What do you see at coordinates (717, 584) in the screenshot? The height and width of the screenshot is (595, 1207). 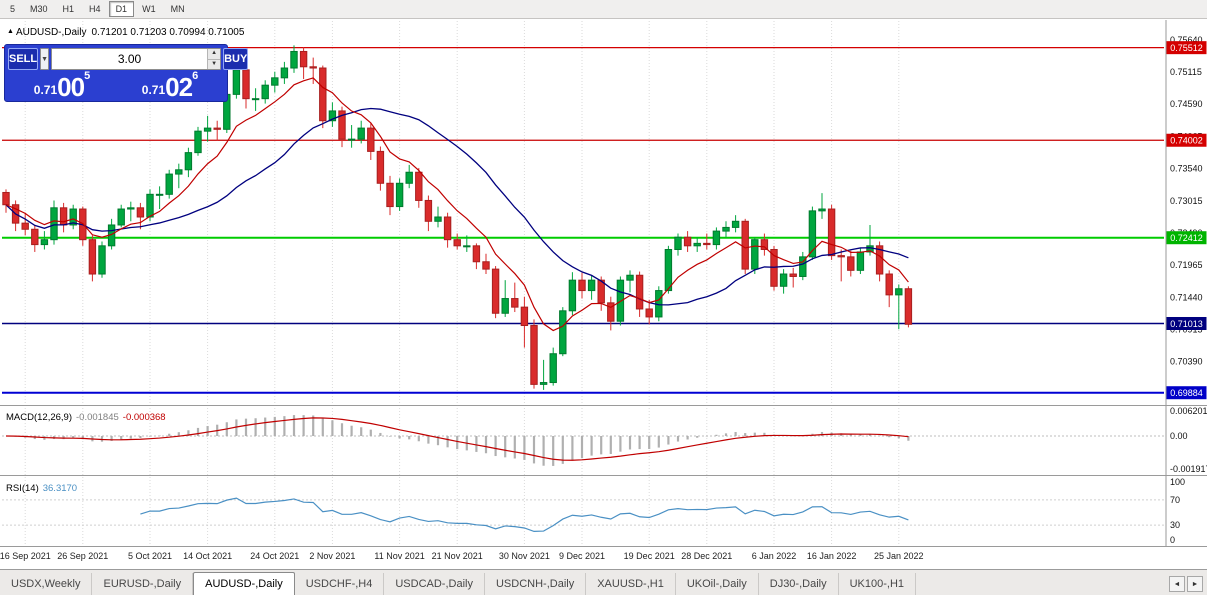 I see `tab-ukoil-daily: UKOil-,Daily` at bounding box center [717, 584].